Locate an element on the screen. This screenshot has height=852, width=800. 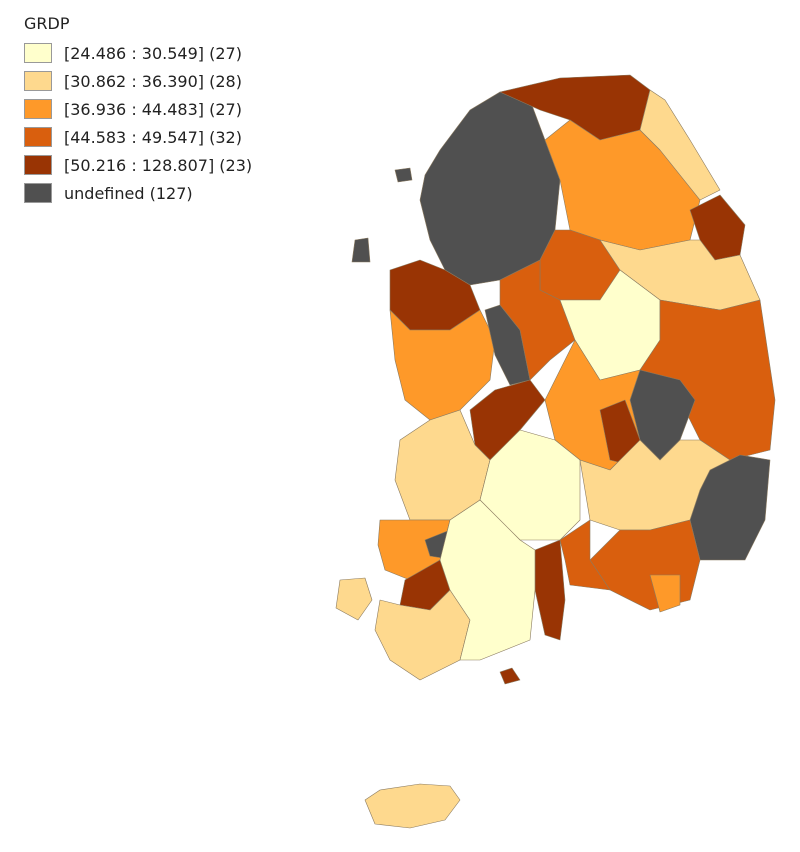
legend-item: [50.216 : 128.807] (23) is located at coordinates (138, 165).